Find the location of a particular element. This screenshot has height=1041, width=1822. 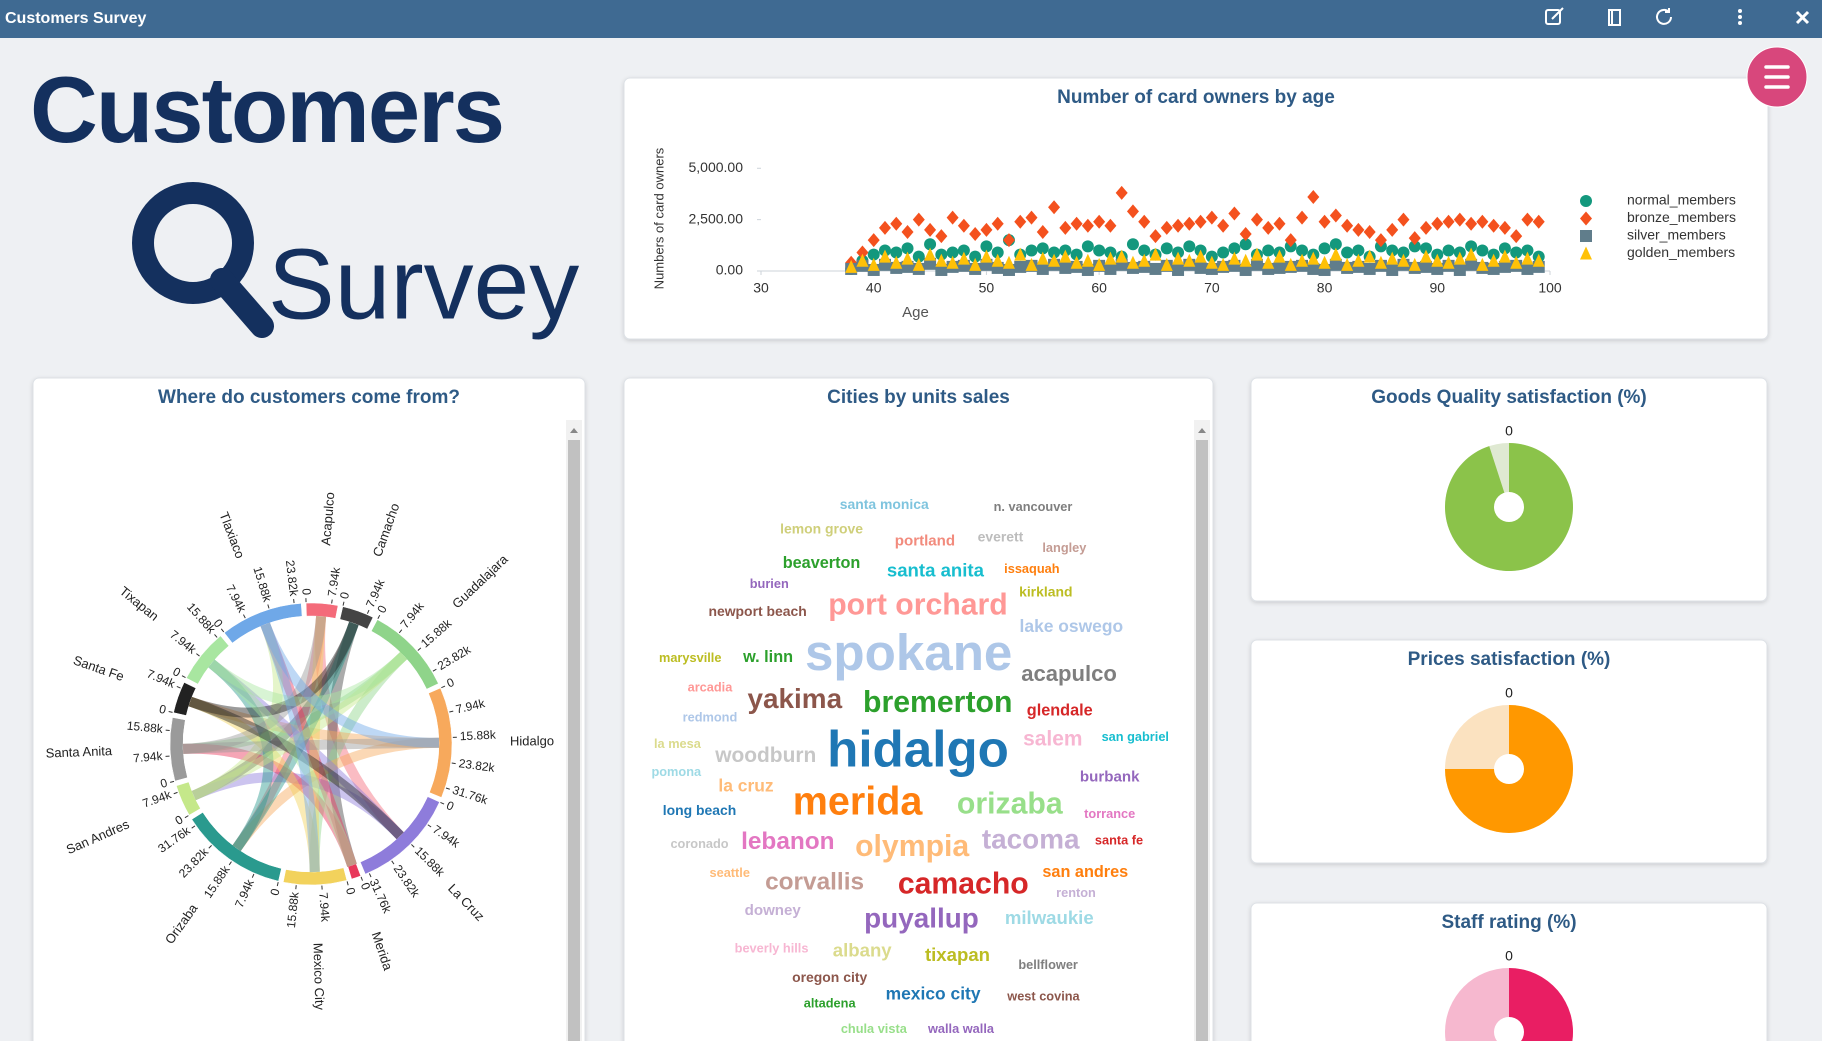

word: santa anita is located at coordinates (936, 570).